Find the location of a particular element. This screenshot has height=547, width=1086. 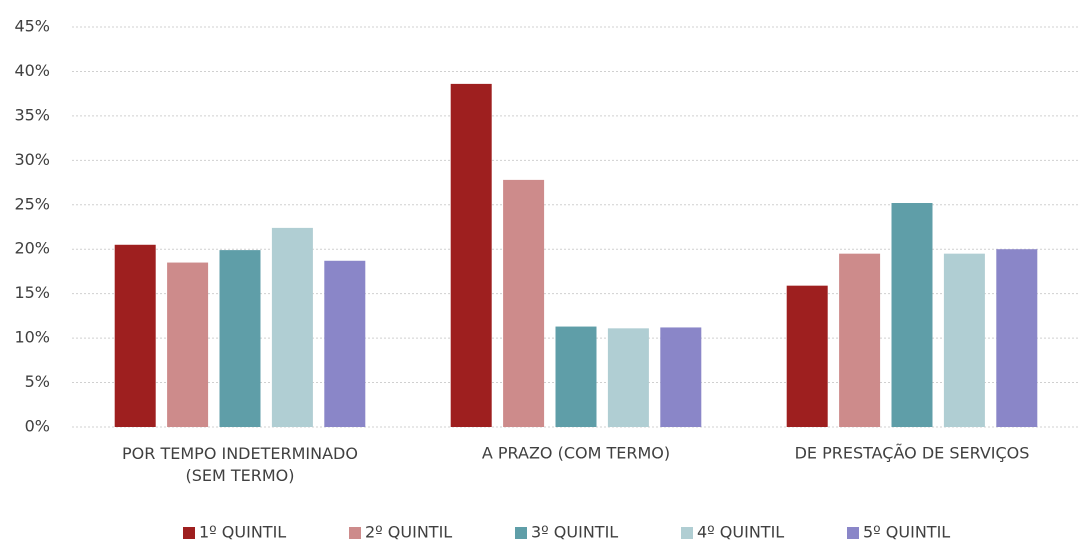

legend-label: 5º QUINTIL is located at coordinates (906, 532).